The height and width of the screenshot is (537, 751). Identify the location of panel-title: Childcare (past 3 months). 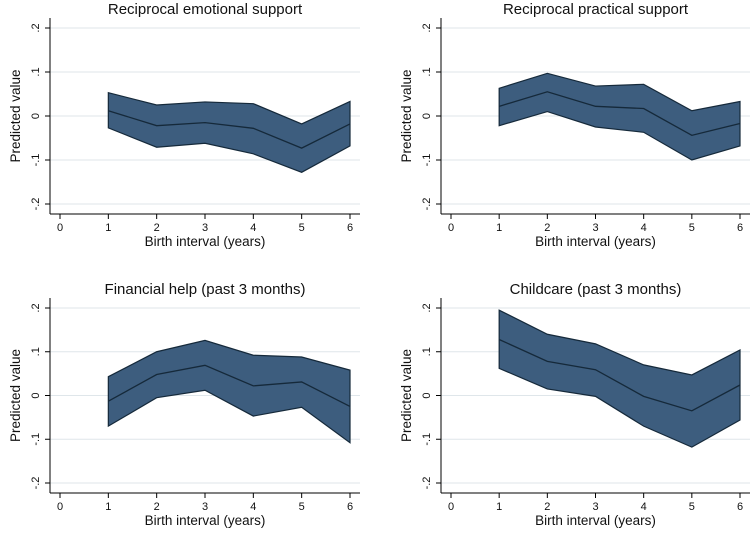
(596, 289).